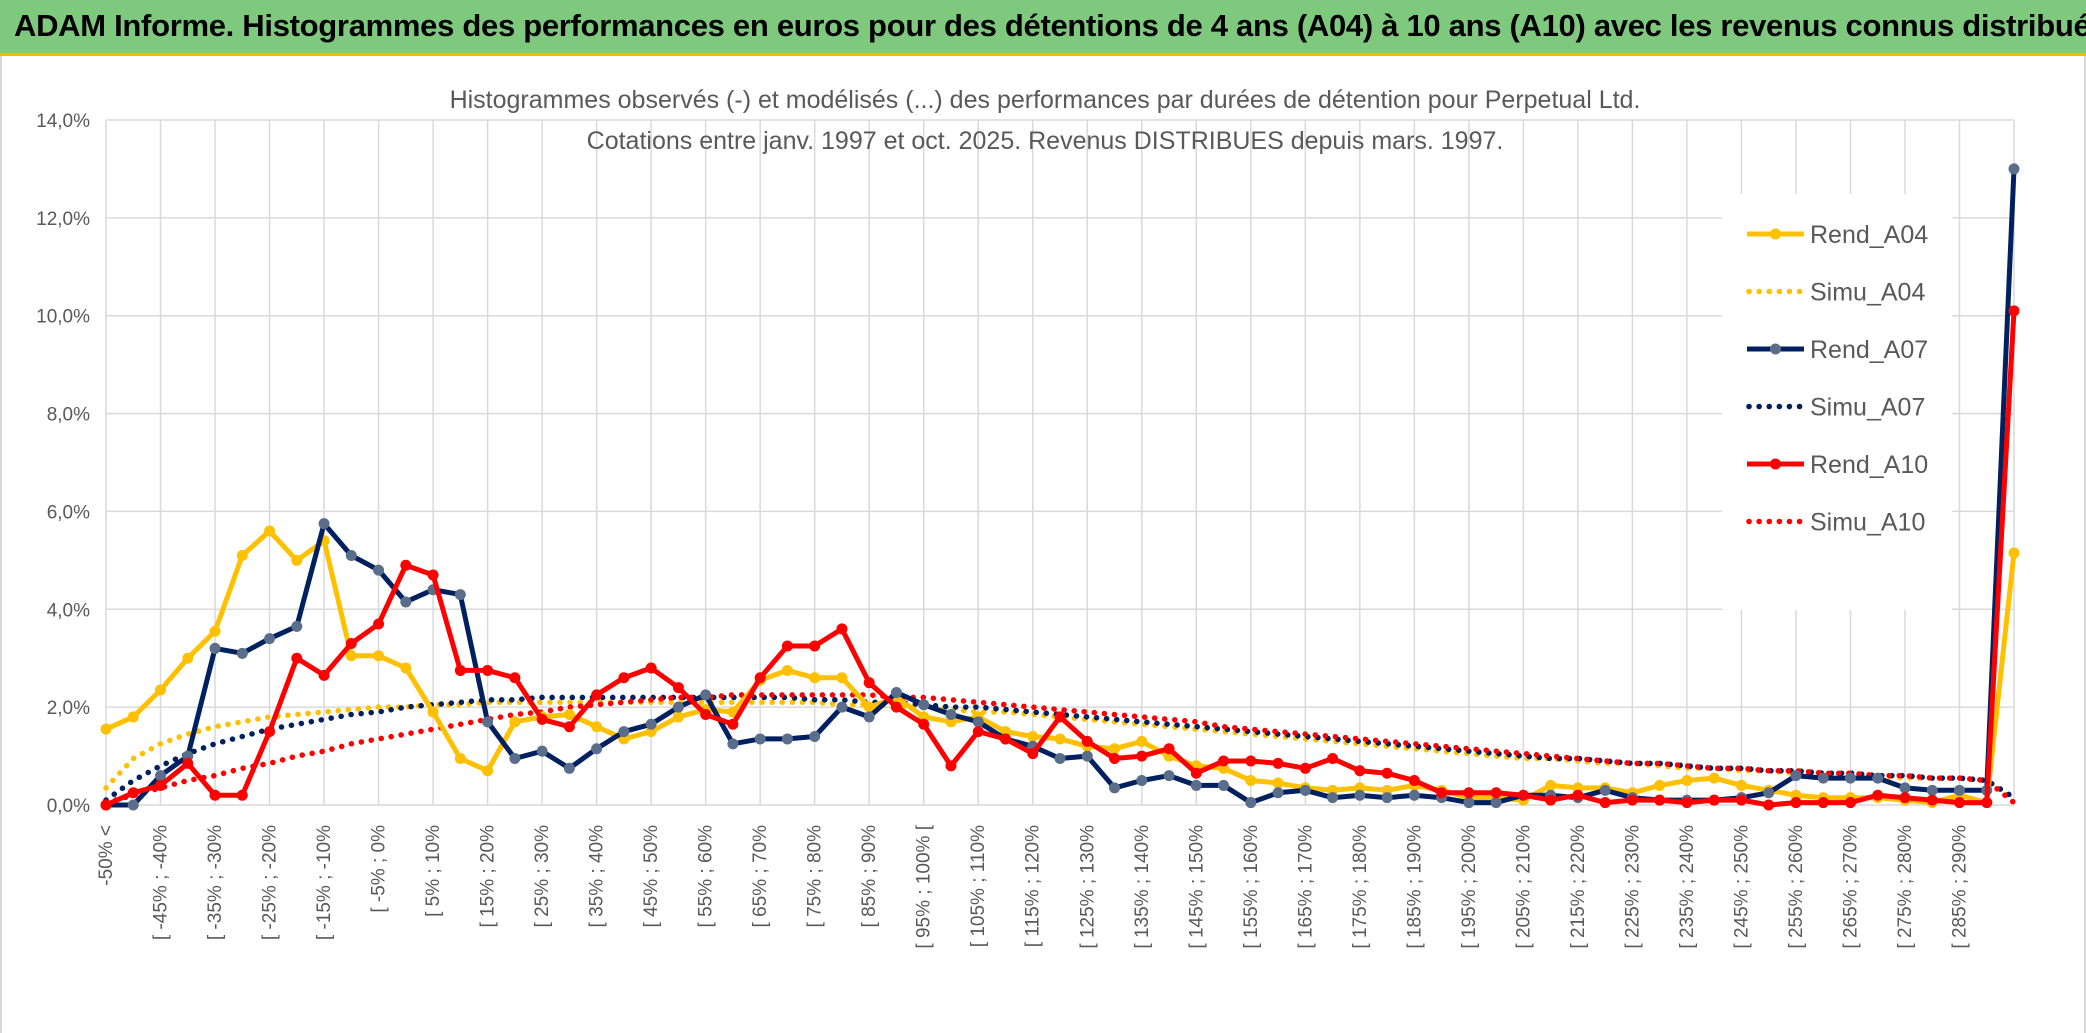  I want to click on x-tick-label: [ 15% ; 20%, so click(488, 876).